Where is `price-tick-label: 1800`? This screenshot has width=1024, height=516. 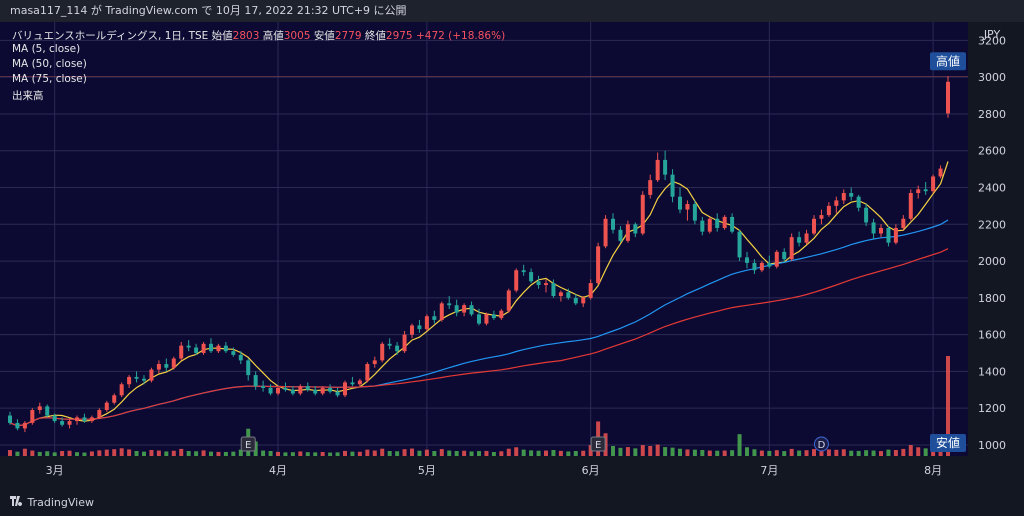 price-tick-label: 1800 is located at coordinates (992, 298).